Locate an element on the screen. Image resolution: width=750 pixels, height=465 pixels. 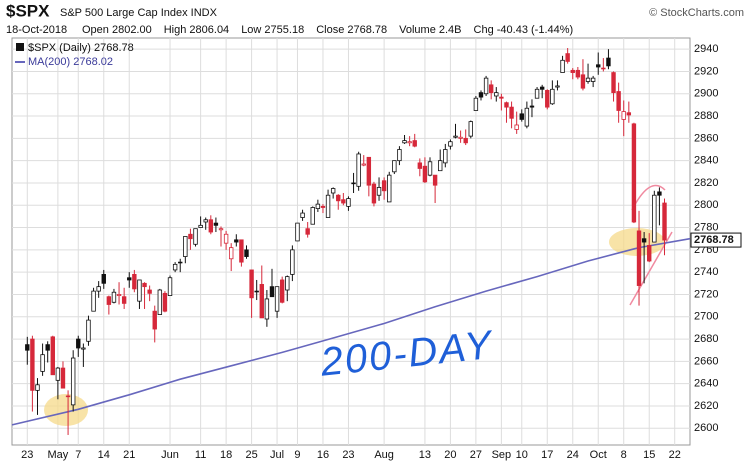
x-tick-label: 11 is located at coordinates (200, 455).